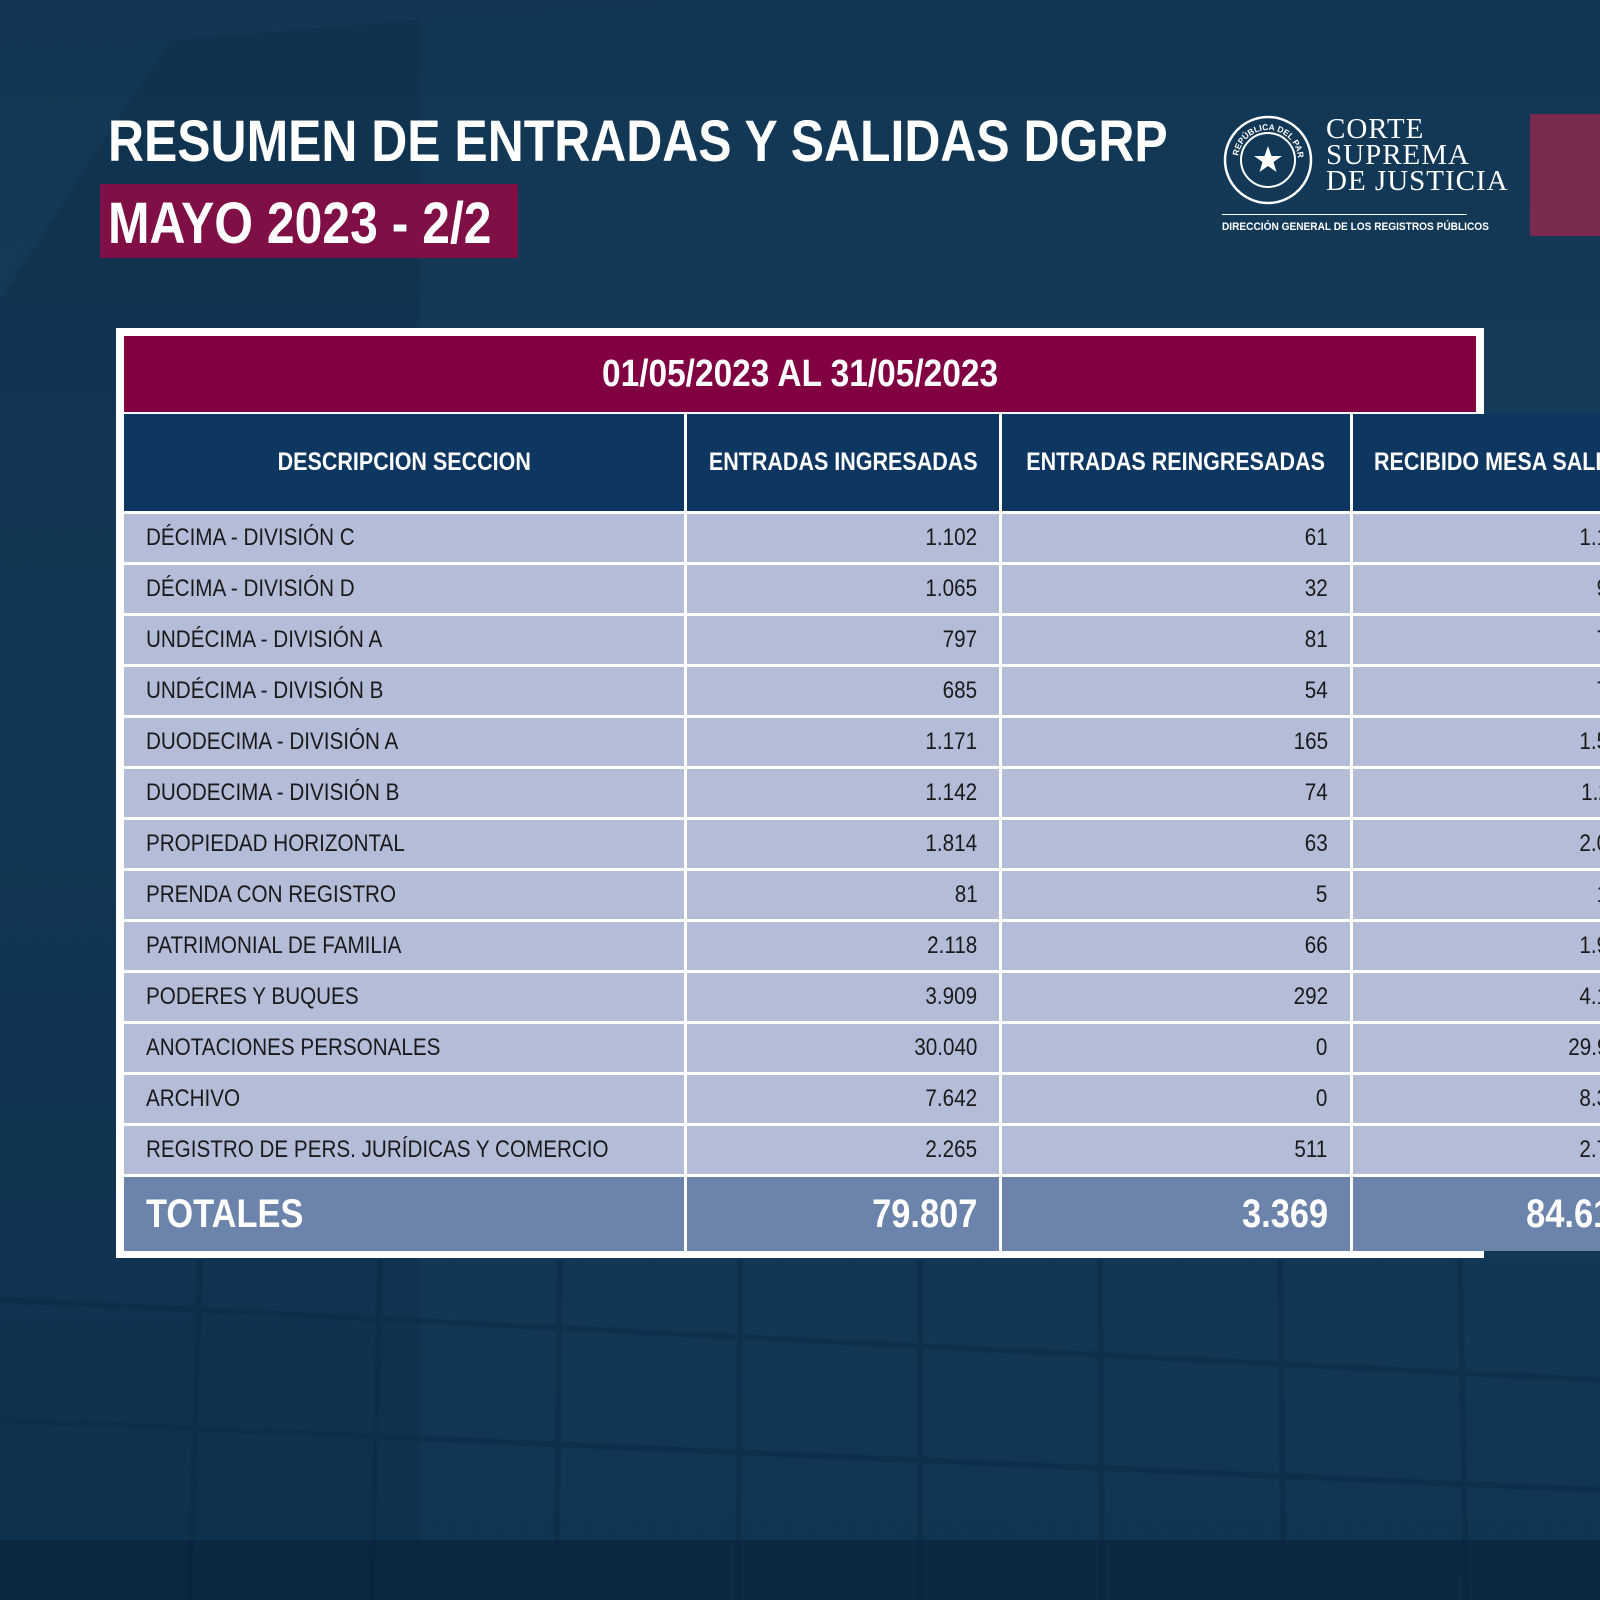 The height and width of the screenshot is (1600, 1600). Describe the element at coordinates (1177, 998) in the screenshot. I see `value-cell: 292` at that location.